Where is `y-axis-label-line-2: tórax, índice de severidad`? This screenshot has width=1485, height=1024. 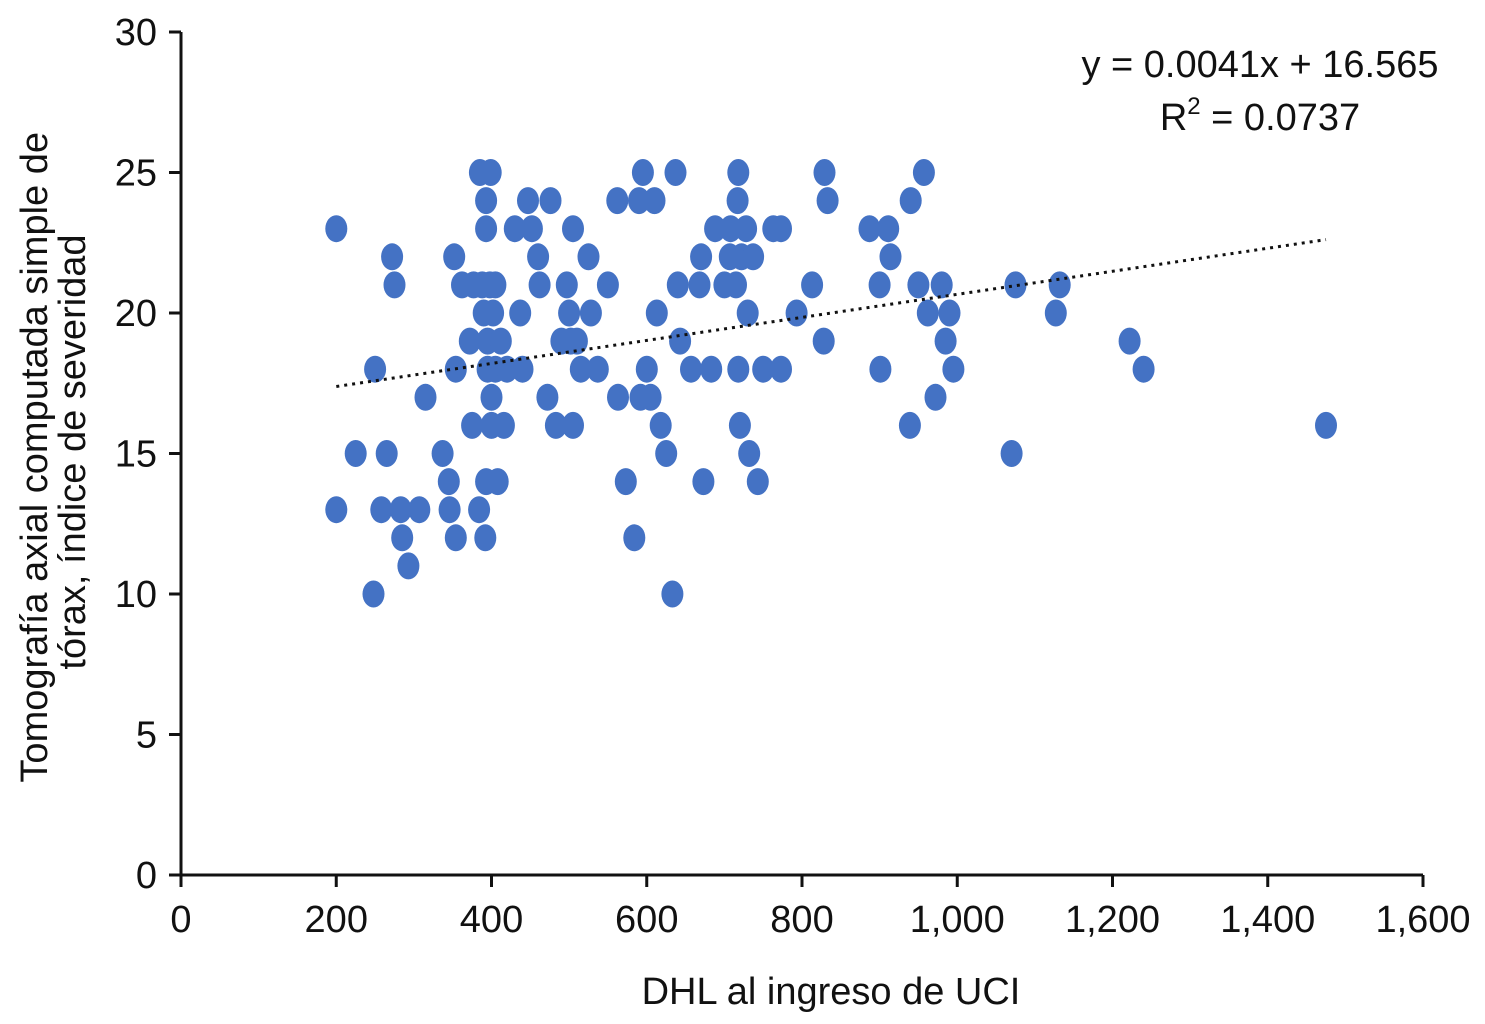 y-axis-label-line-2: tórax, índice de severidad is located at coordinates (73, 451).